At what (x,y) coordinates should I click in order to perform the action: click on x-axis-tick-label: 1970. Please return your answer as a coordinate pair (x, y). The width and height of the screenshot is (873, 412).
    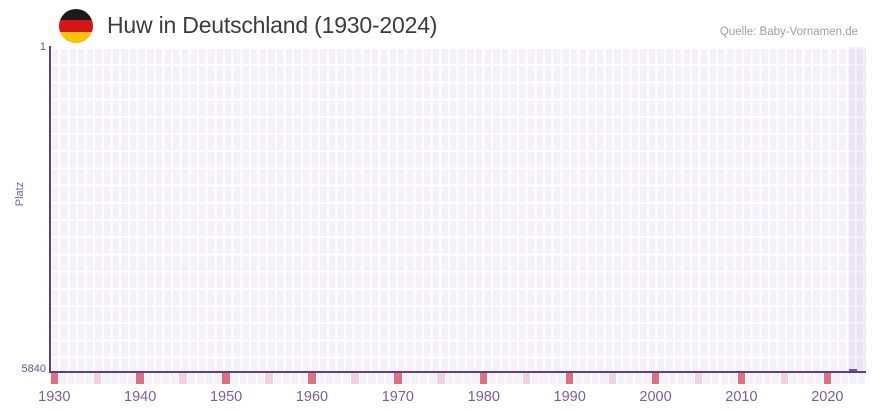
    Looking at the image, I should click on (397, 397).